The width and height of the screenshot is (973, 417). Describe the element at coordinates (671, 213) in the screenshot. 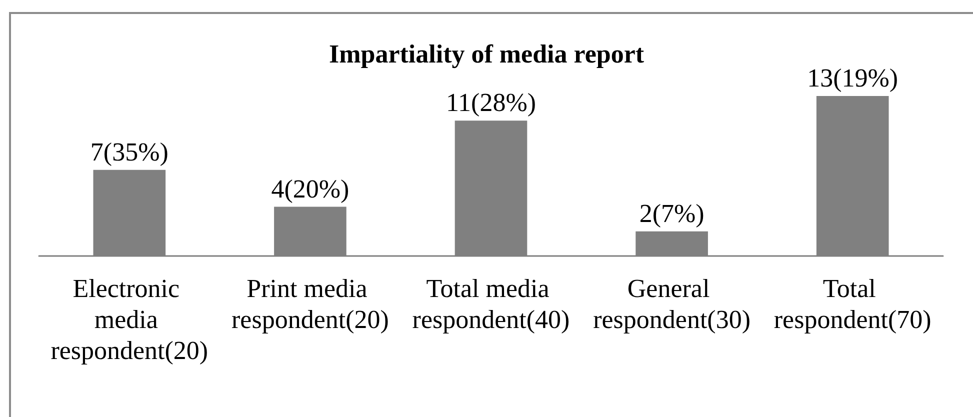

I see `data-label: 2(7%)` at that location.